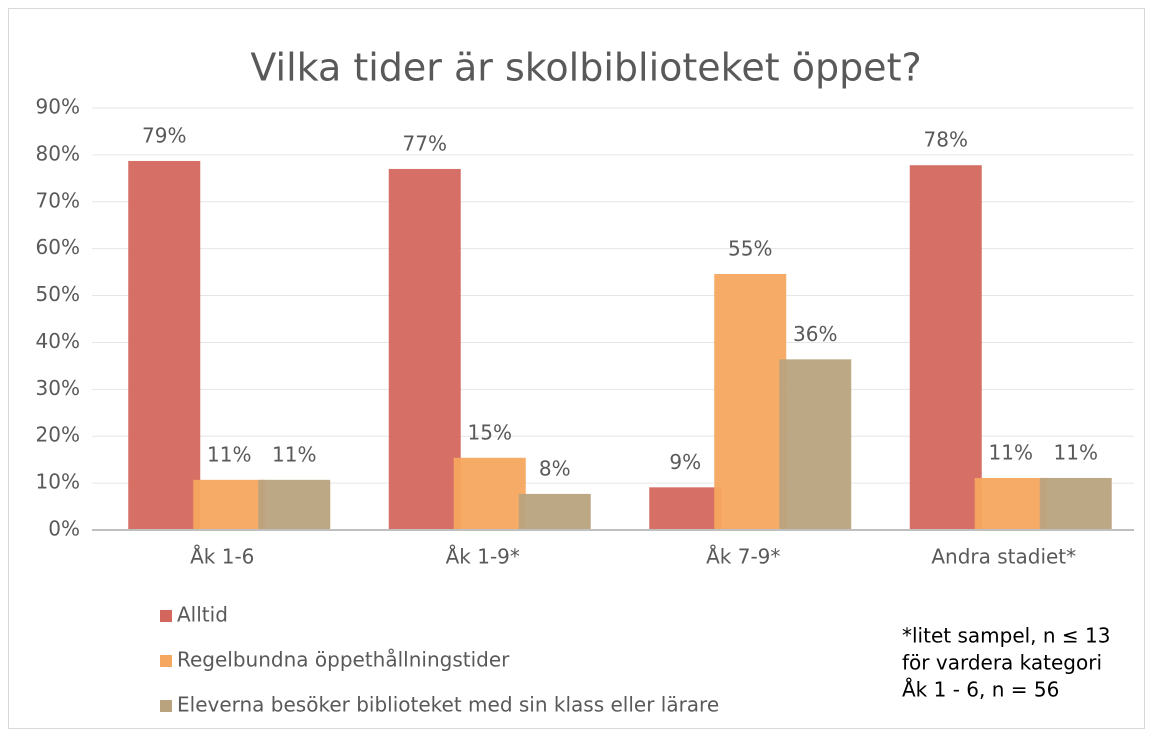 The image size is (1154, 741). Describe the element at coordinates (1003, 557) in the screenshot. I see `x-tick-label: Andra stadiet*` at that location.